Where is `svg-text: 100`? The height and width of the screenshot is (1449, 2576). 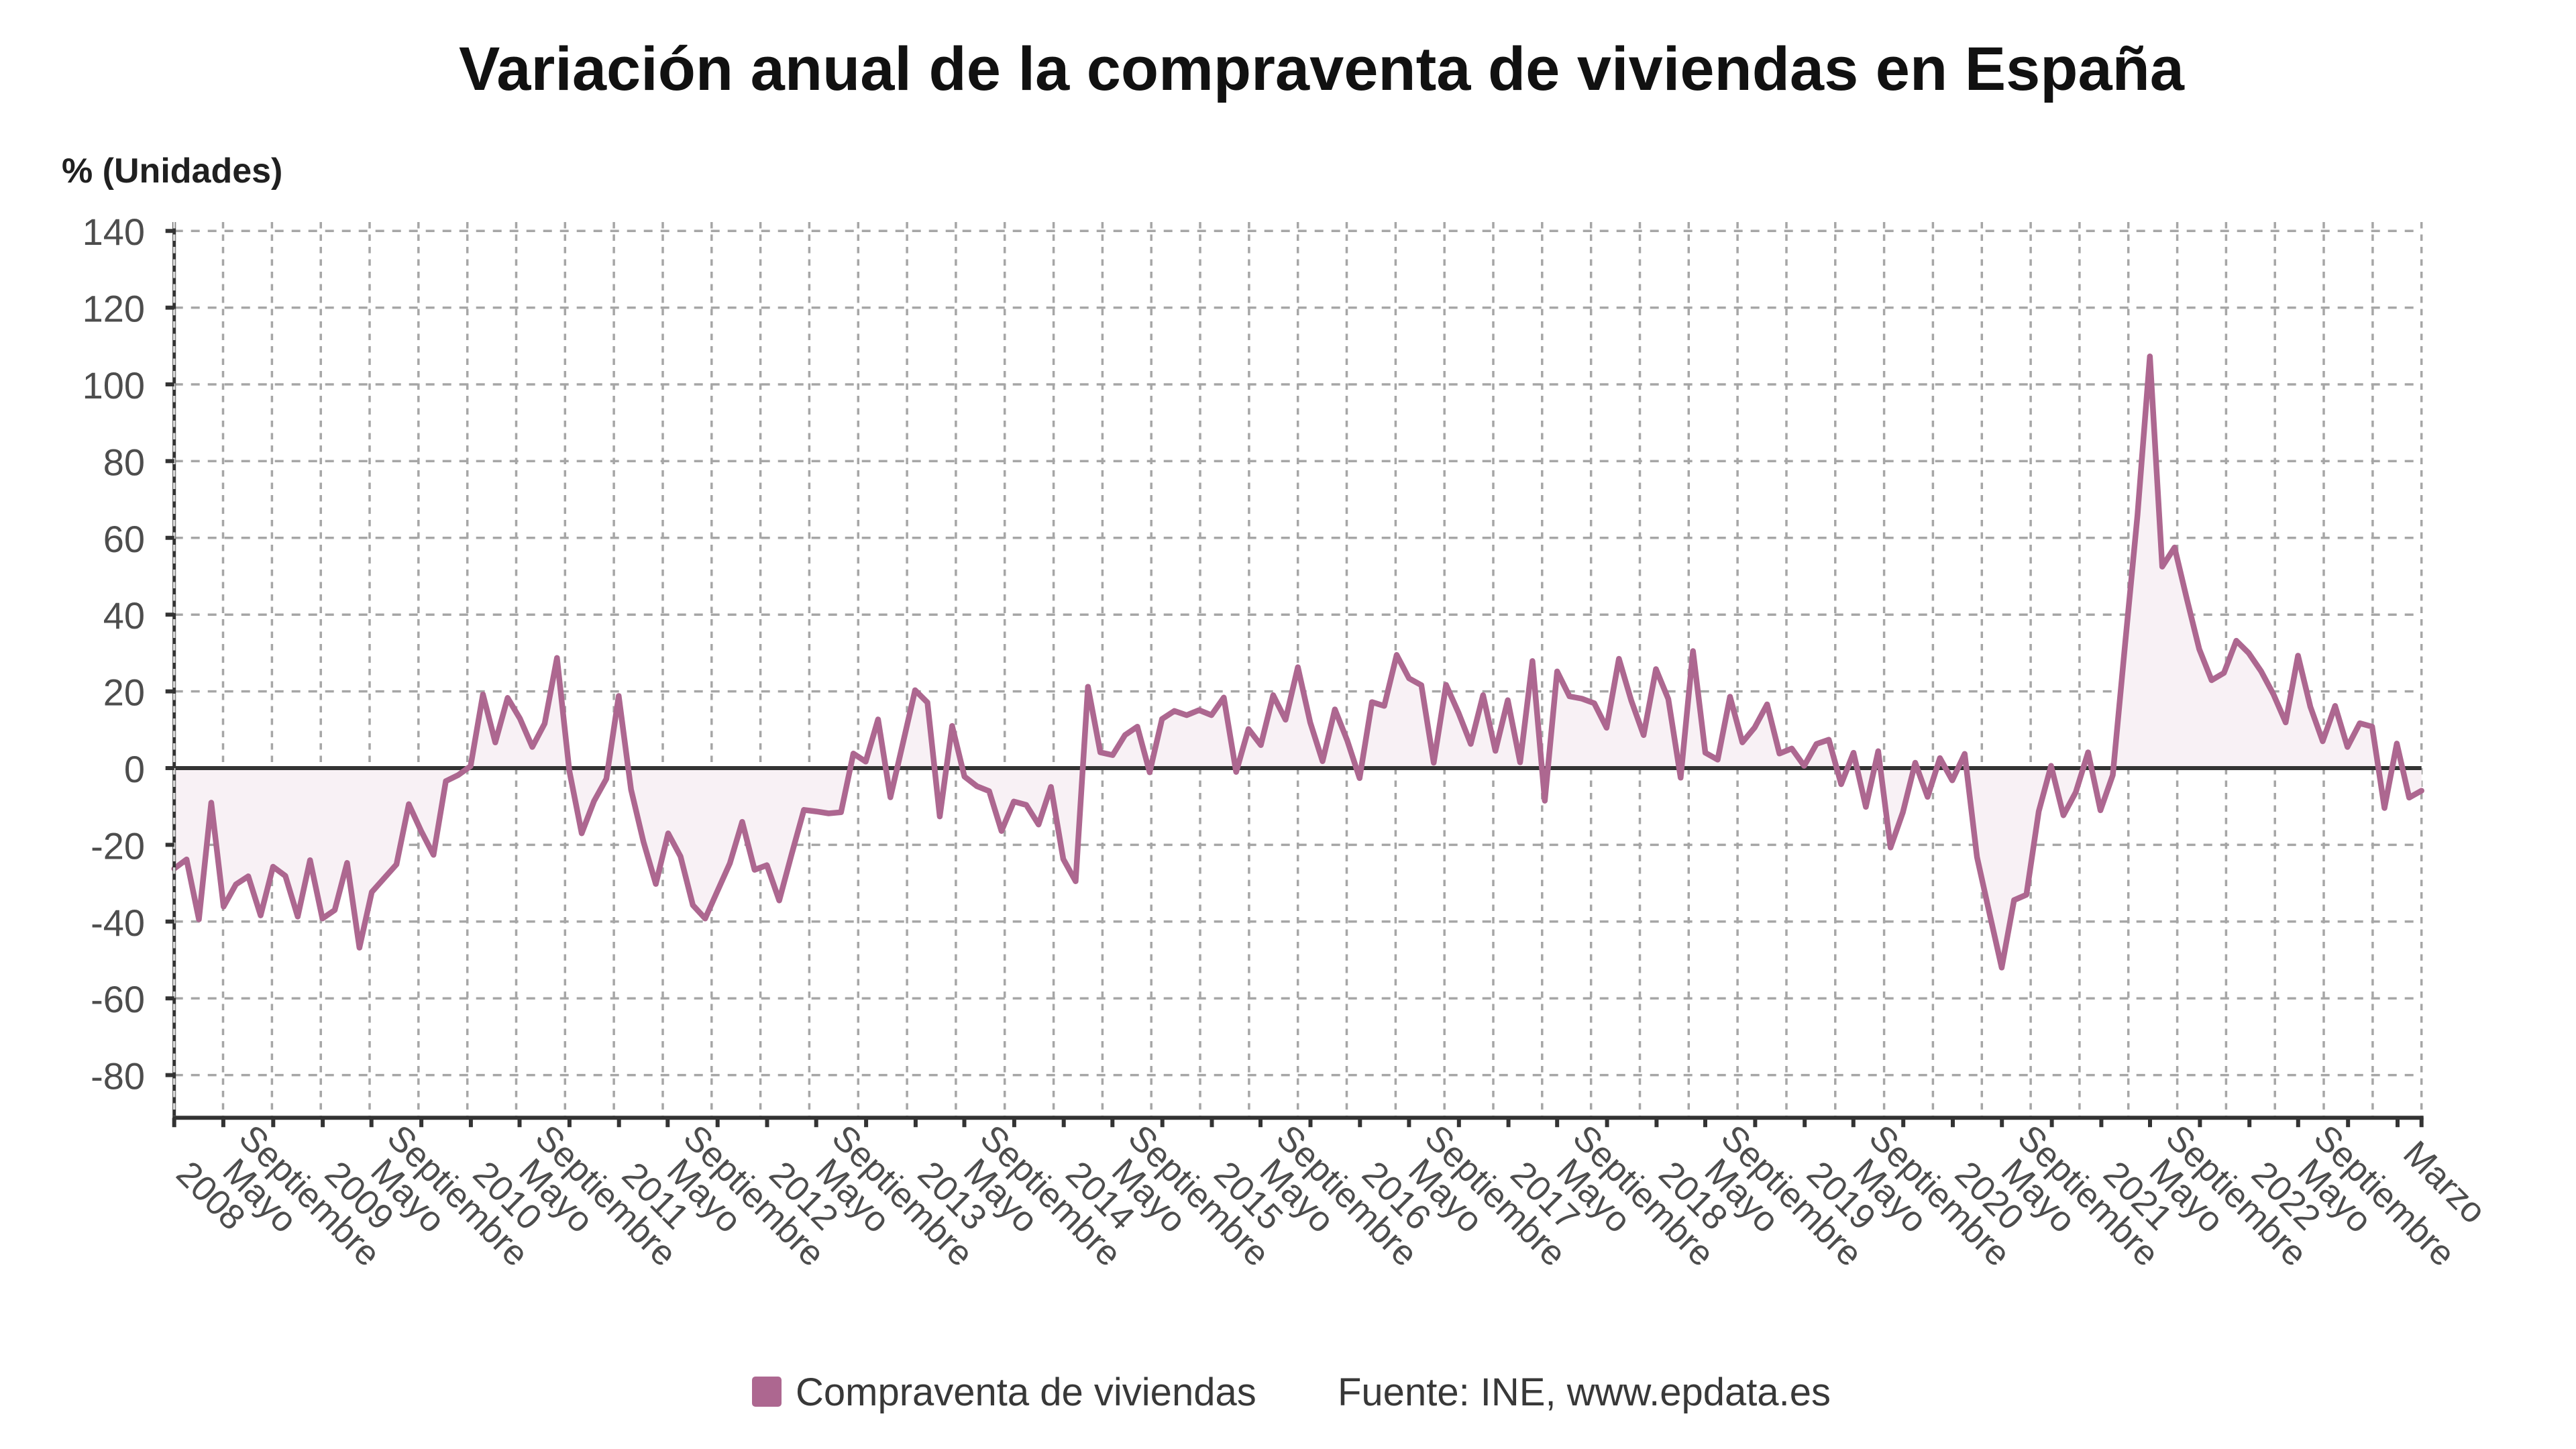
svg-text: 100 is located at coordinates (114, 385).